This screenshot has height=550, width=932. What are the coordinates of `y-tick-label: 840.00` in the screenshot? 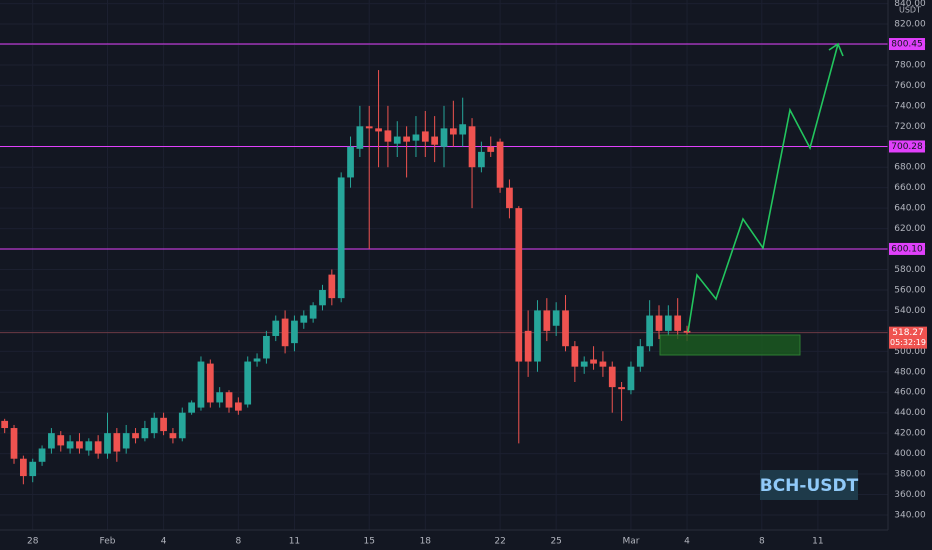 It's located at (910, 4).